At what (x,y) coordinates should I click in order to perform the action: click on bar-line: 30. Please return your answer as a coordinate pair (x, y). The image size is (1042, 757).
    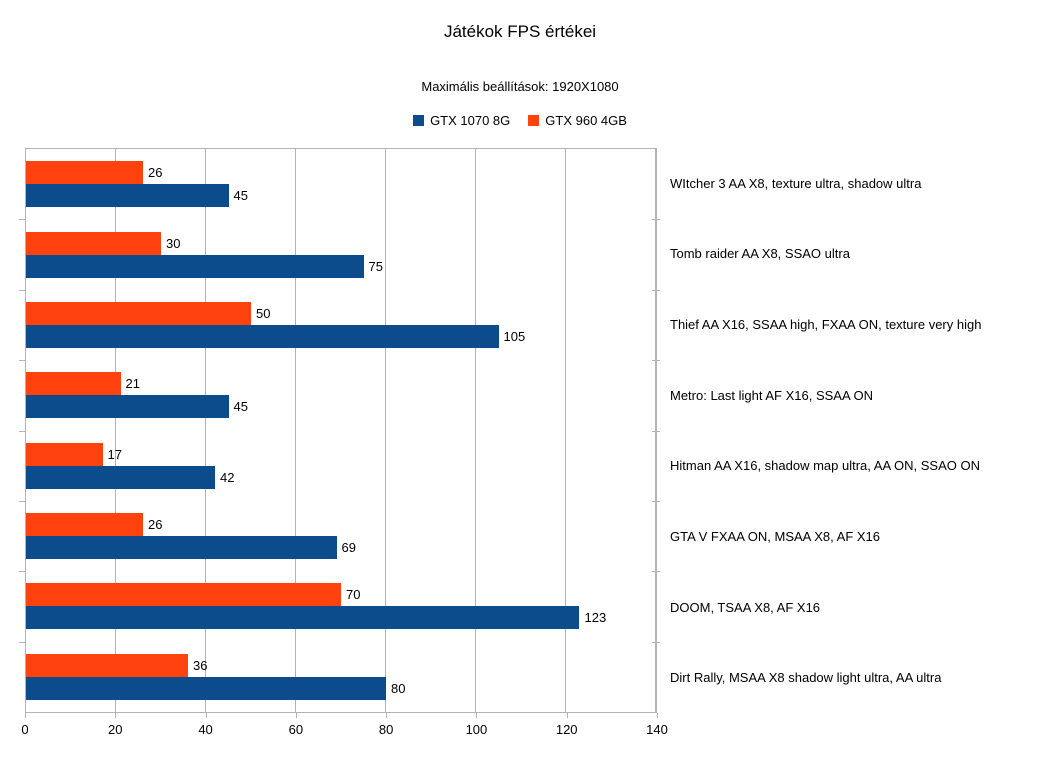
    Looking at the image, I should click on (341, 243).